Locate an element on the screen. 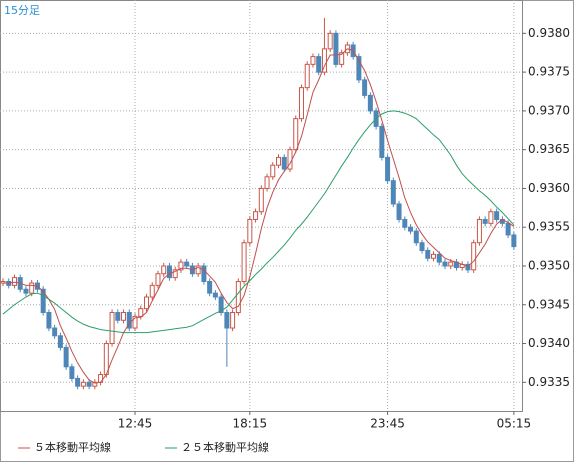  legend-label: ２５本移動平均線 is located at coordinates (225, 447).